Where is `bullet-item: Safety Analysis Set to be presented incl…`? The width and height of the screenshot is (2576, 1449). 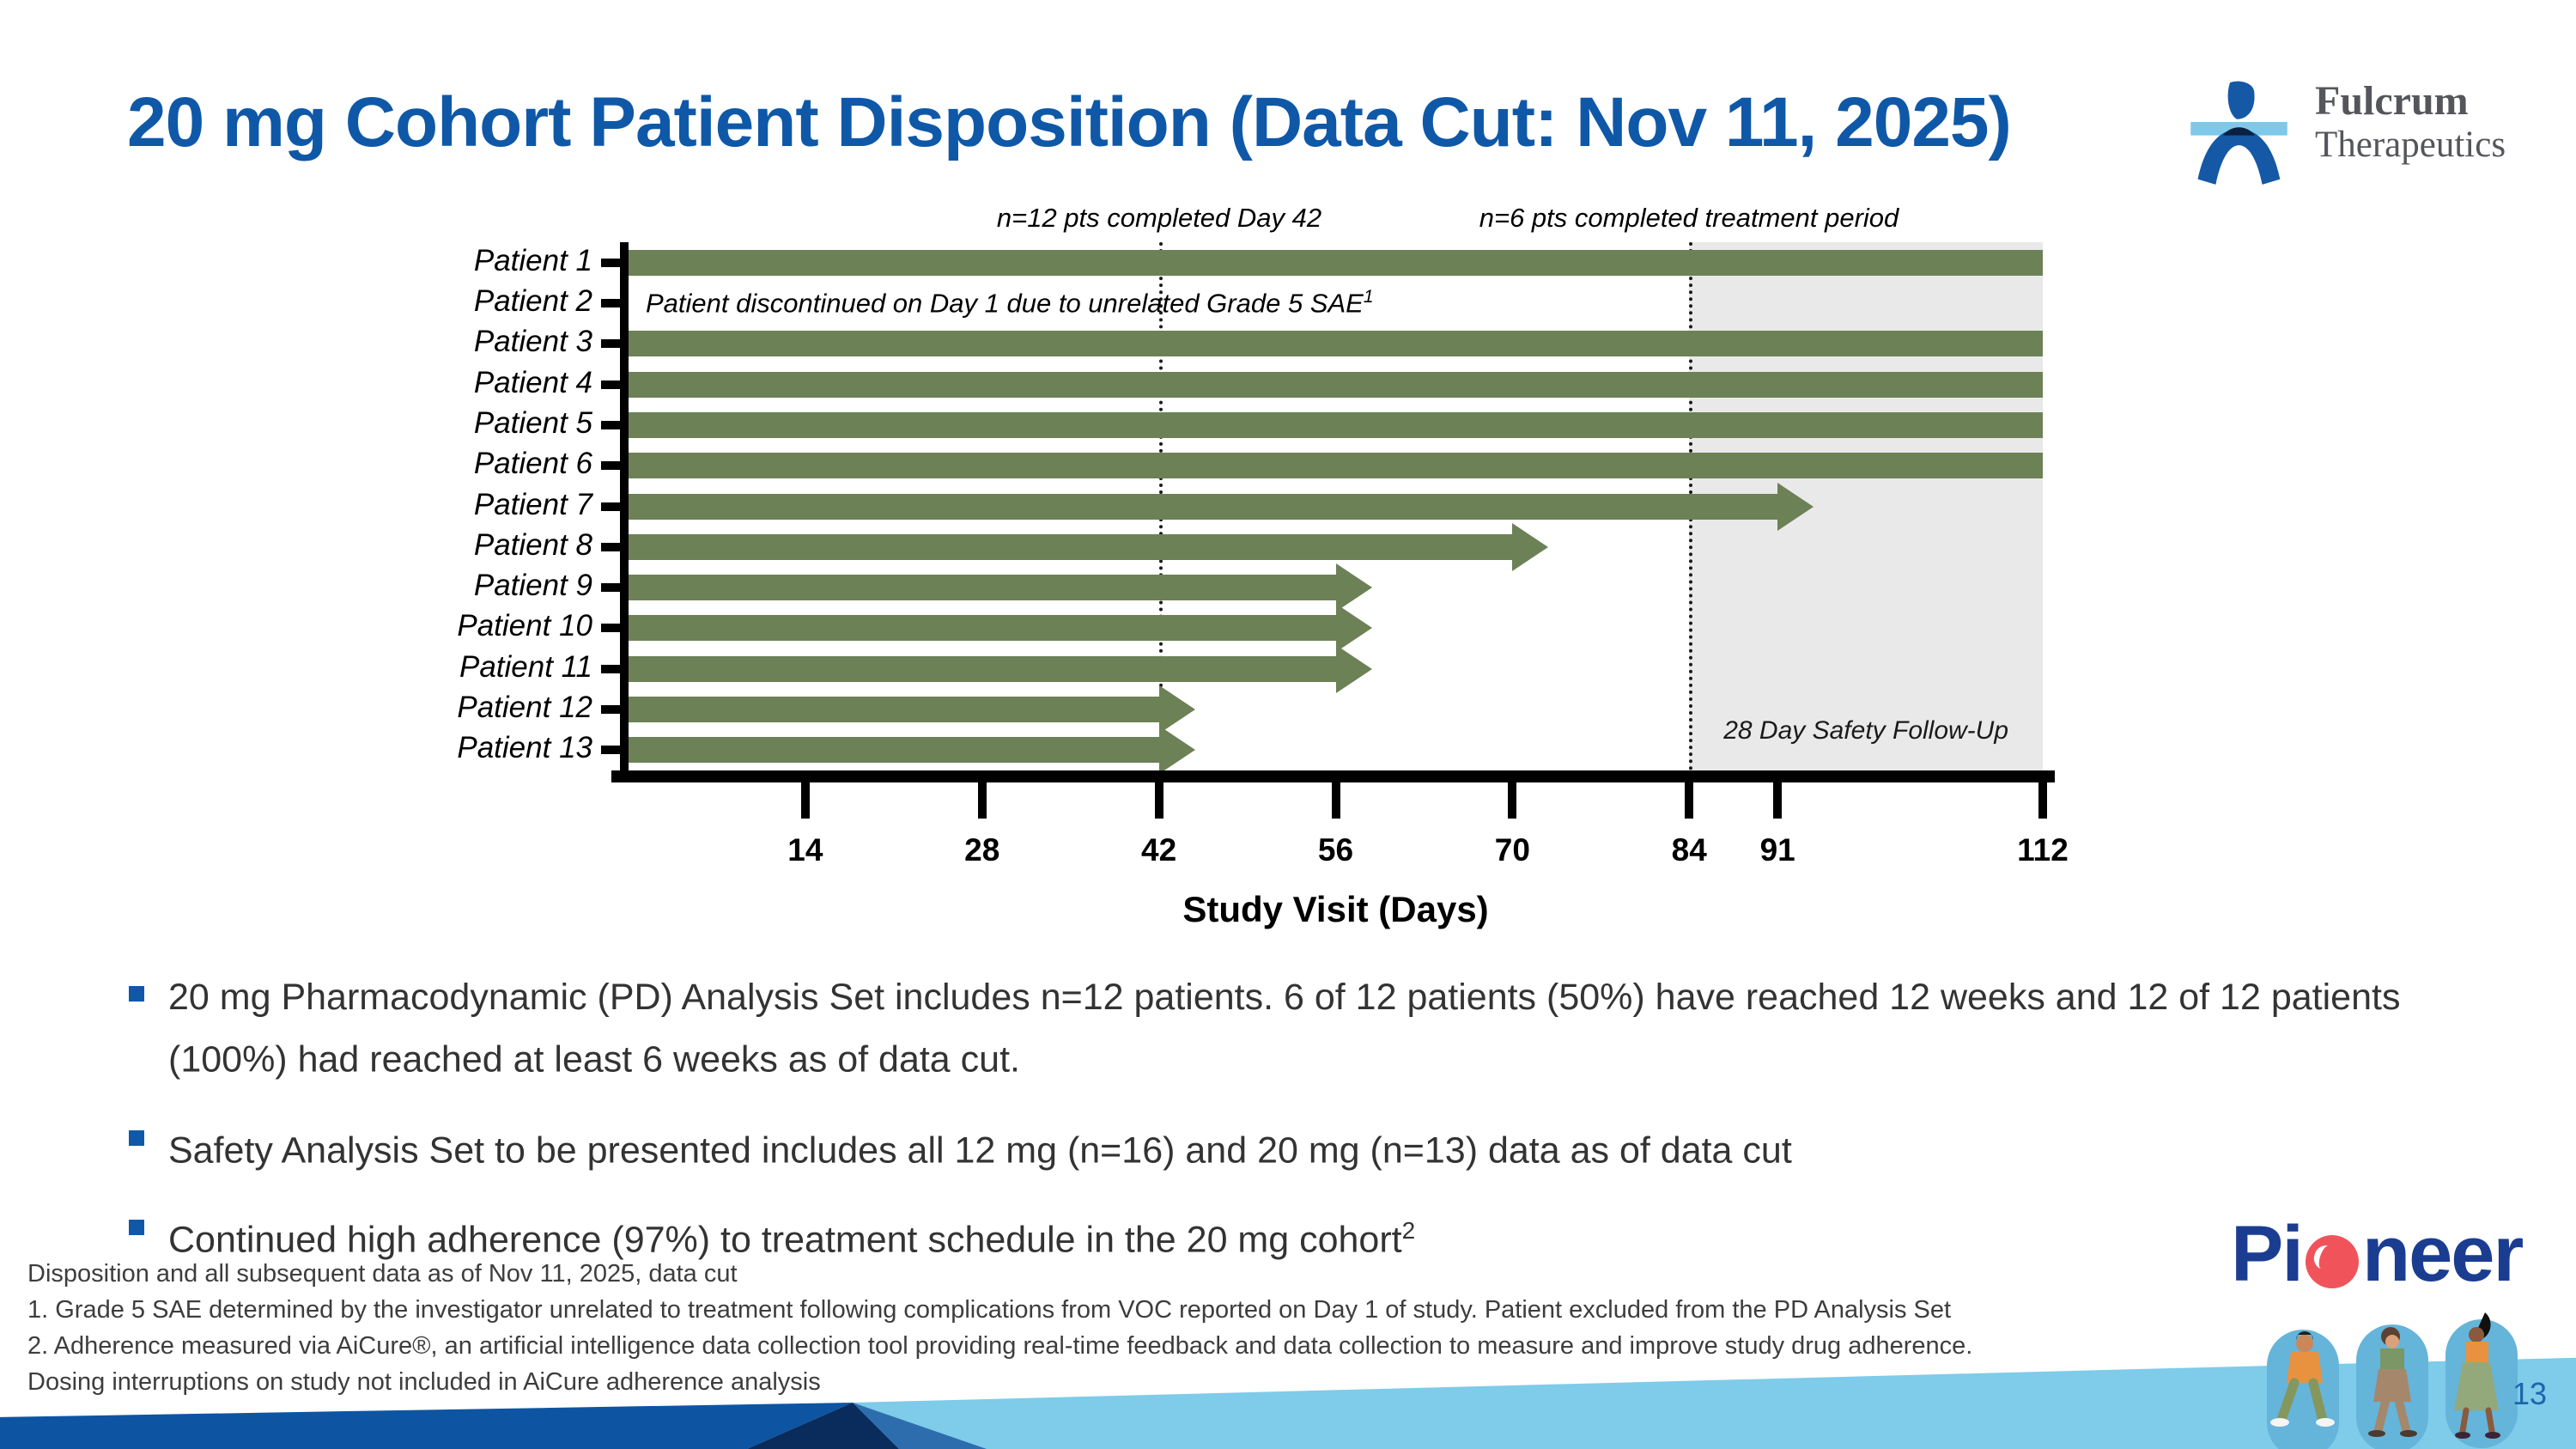
bullet-item: Safety Analysis Set to be presented incl… is located at coordinates (1314, 1146).